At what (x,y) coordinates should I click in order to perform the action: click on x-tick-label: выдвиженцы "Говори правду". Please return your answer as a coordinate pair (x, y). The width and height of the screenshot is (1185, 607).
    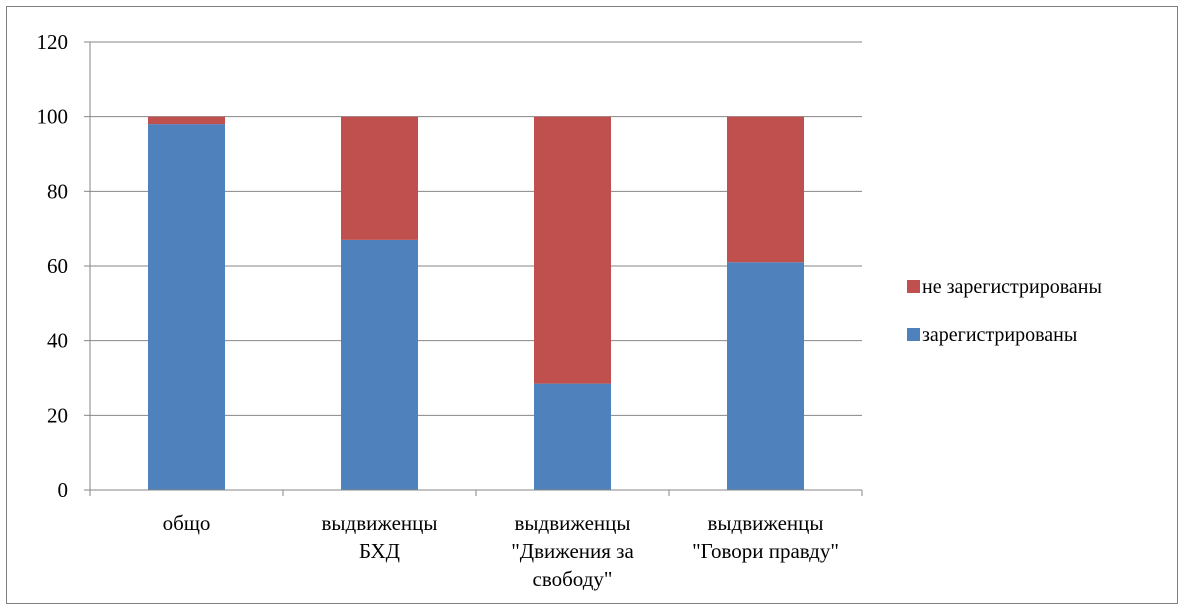
    Looking at the image, I should click on (765, 537).